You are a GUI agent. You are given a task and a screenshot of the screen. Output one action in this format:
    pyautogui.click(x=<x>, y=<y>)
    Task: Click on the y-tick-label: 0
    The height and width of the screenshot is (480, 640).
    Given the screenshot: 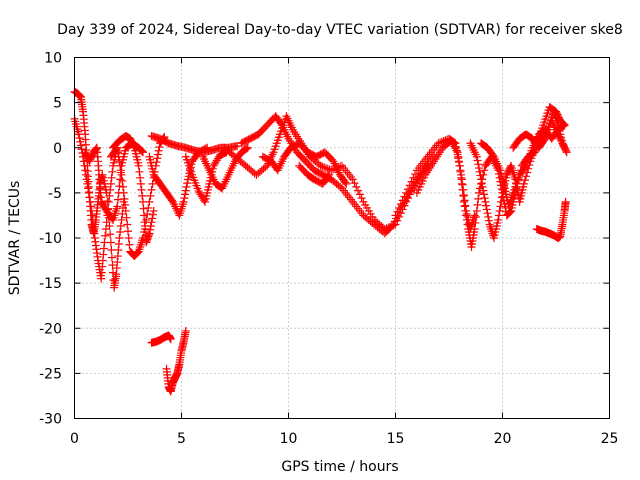 What is the action you would take?
    pyautogui.click(x=57, y=149)
    